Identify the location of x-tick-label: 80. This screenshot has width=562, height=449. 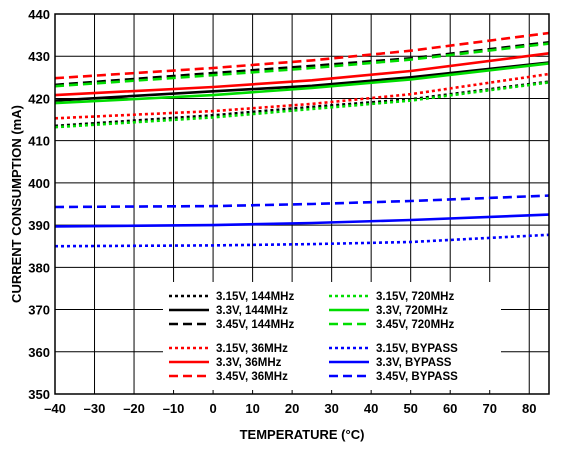
(529, 408).